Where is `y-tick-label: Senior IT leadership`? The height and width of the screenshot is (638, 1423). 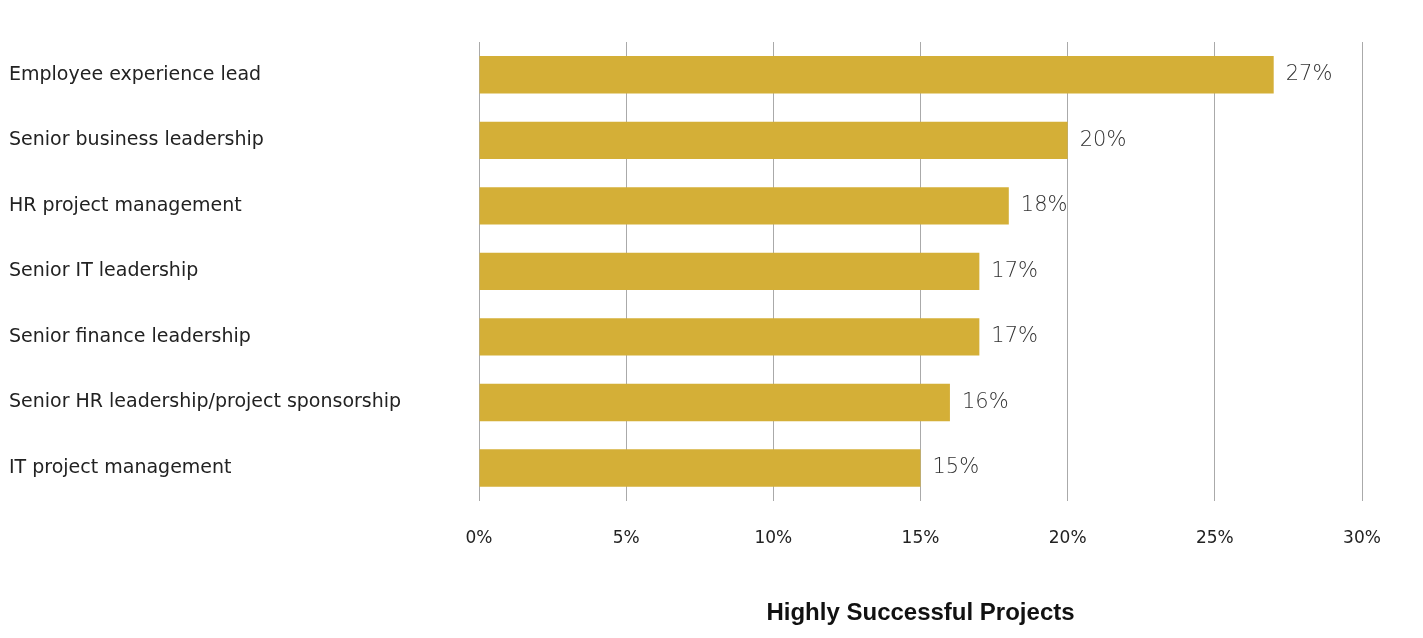
y-tick-label: Senior IT leadership is located at coordinates (104, 269).